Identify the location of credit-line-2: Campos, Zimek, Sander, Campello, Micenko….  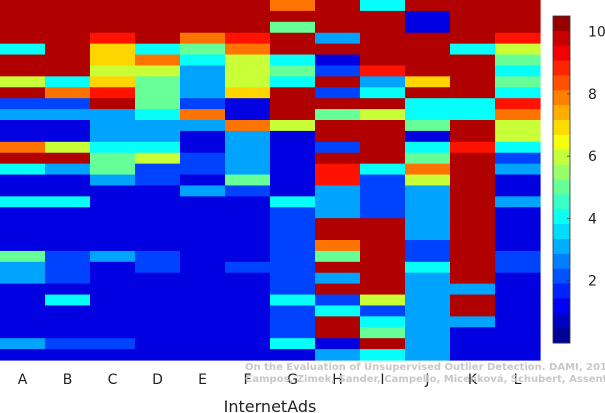
(425, 379).